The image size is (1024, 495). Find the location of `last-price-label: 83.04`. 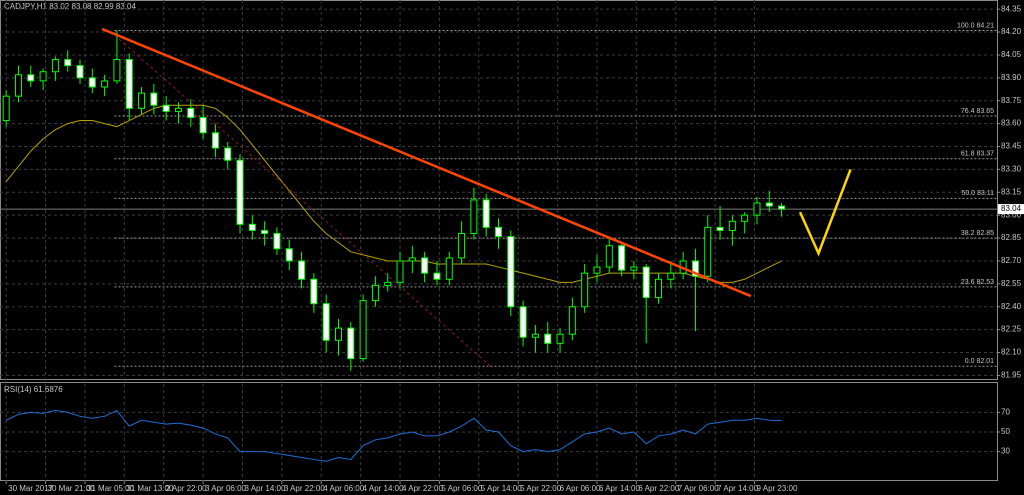

last-price-label: 83.04 is located at coordinates (1011, 208).